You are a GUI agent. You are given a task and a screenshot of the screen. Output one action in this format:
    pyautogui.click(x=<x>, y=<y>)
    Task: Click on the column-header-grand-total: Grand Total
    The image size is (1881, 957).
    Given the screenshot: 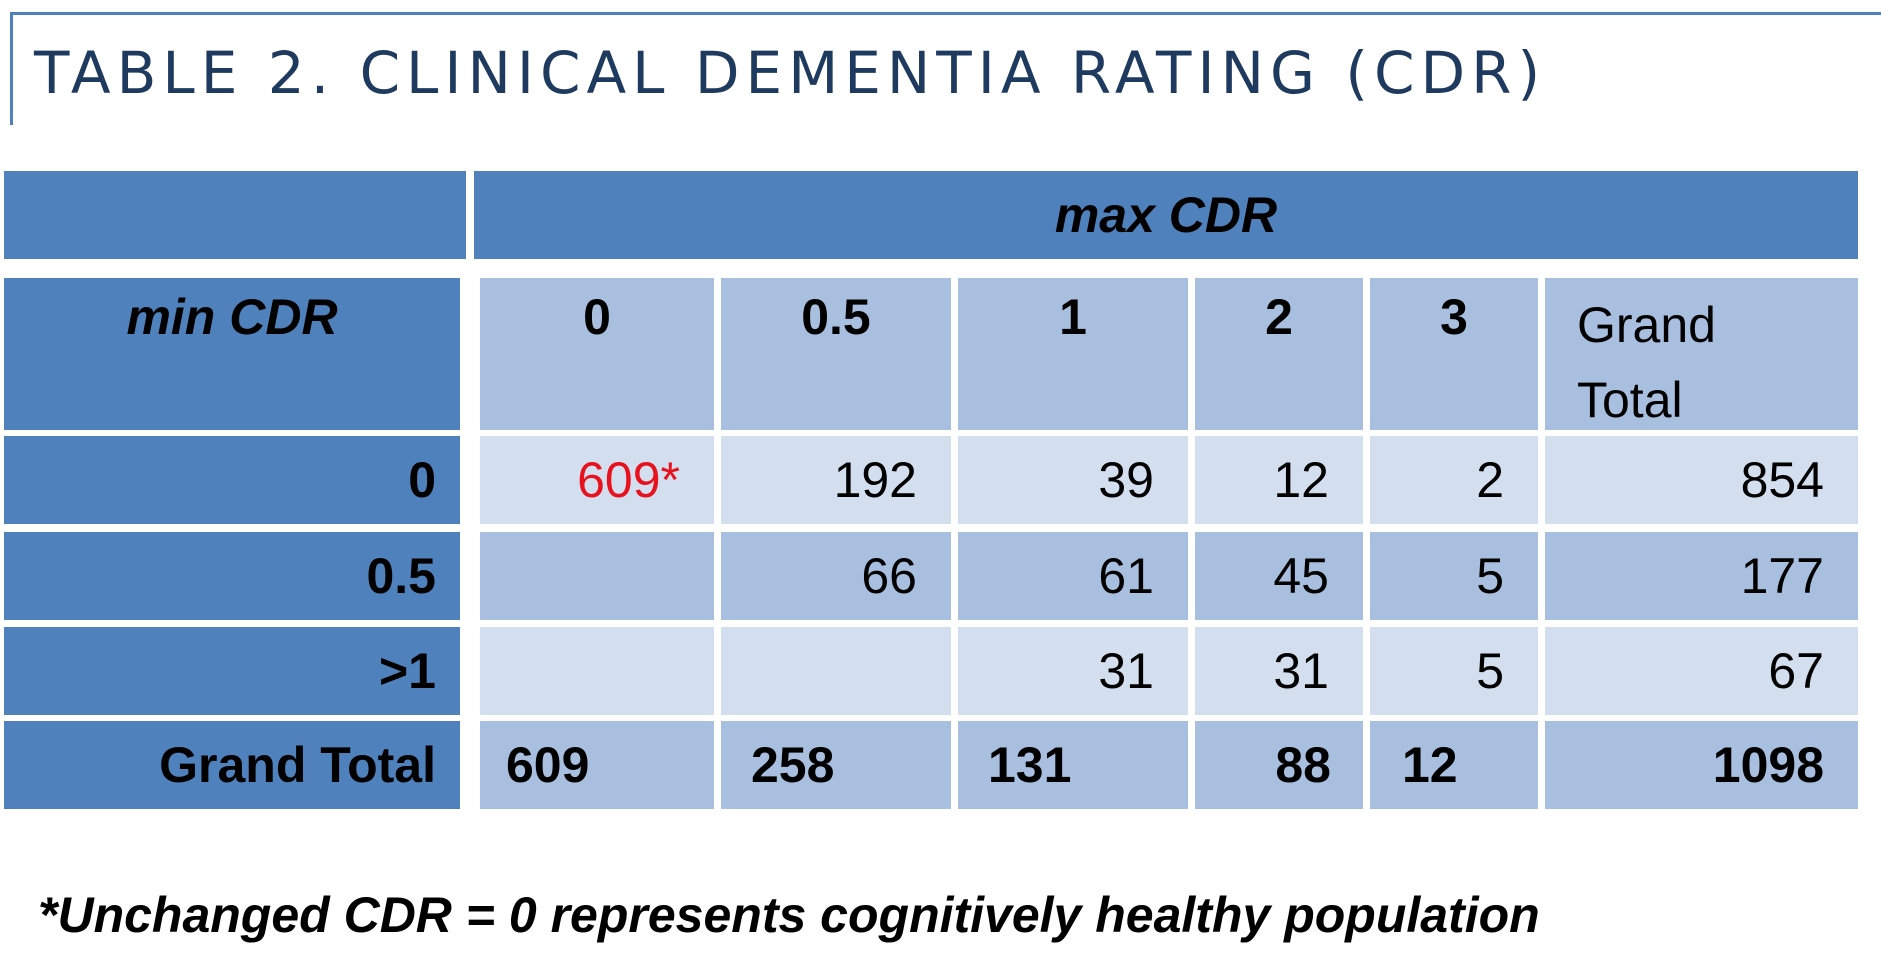 What is the action you would take?
    pyautogui.click(x=1701, y=354)
    